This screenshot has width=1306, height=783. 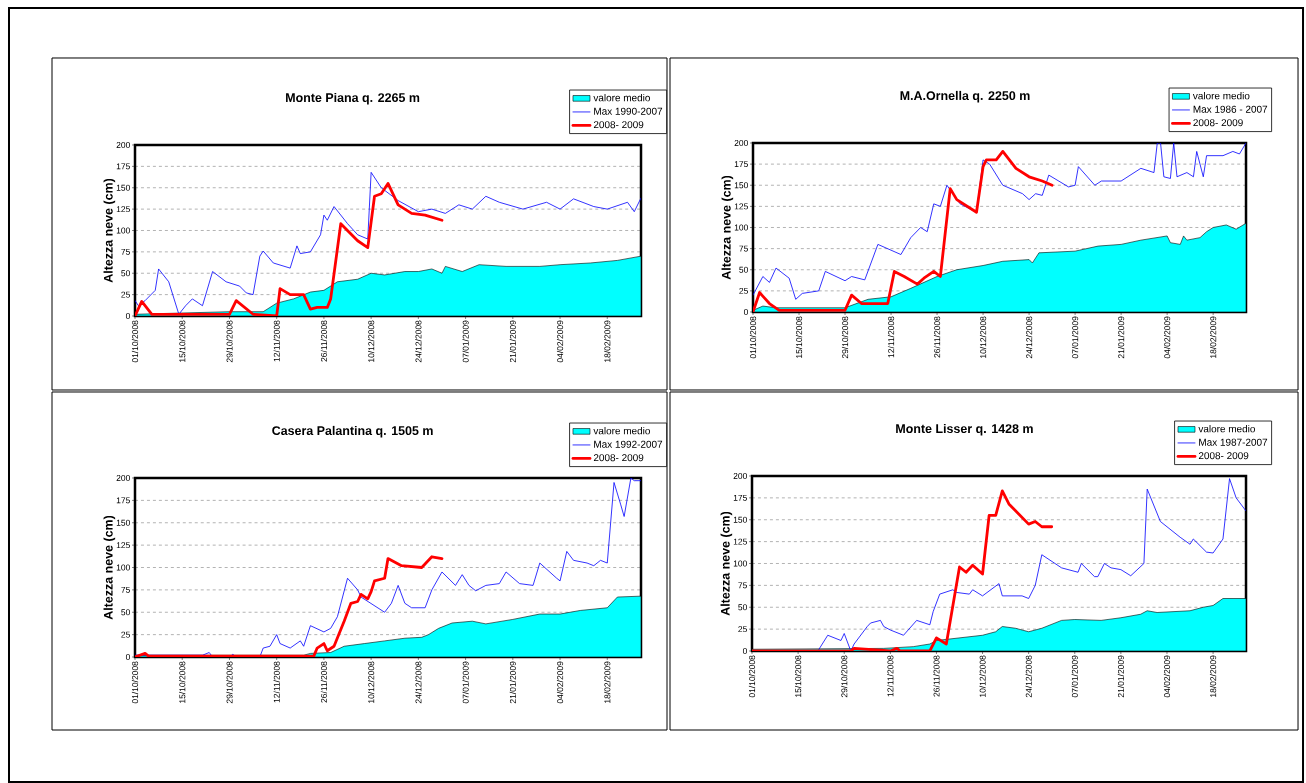 I want to click on legend-label: Max 1992-2007, so click(x=628, y=444).